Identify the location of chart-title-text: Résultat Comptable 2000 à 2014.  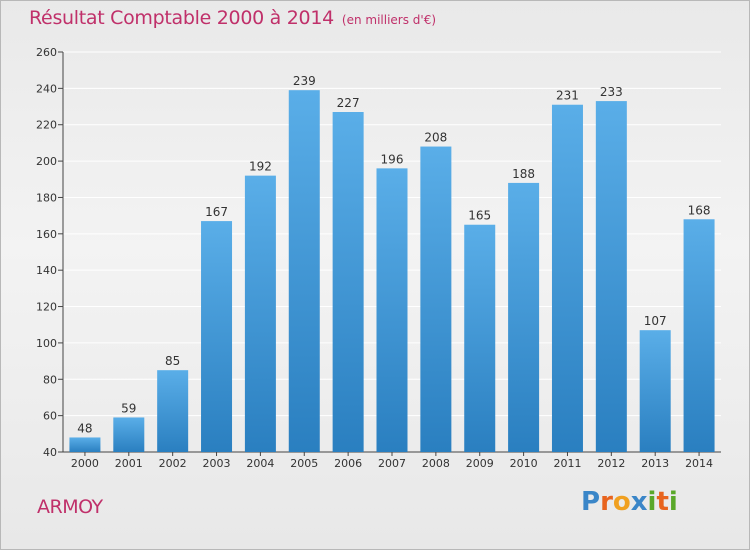
(181, 18).